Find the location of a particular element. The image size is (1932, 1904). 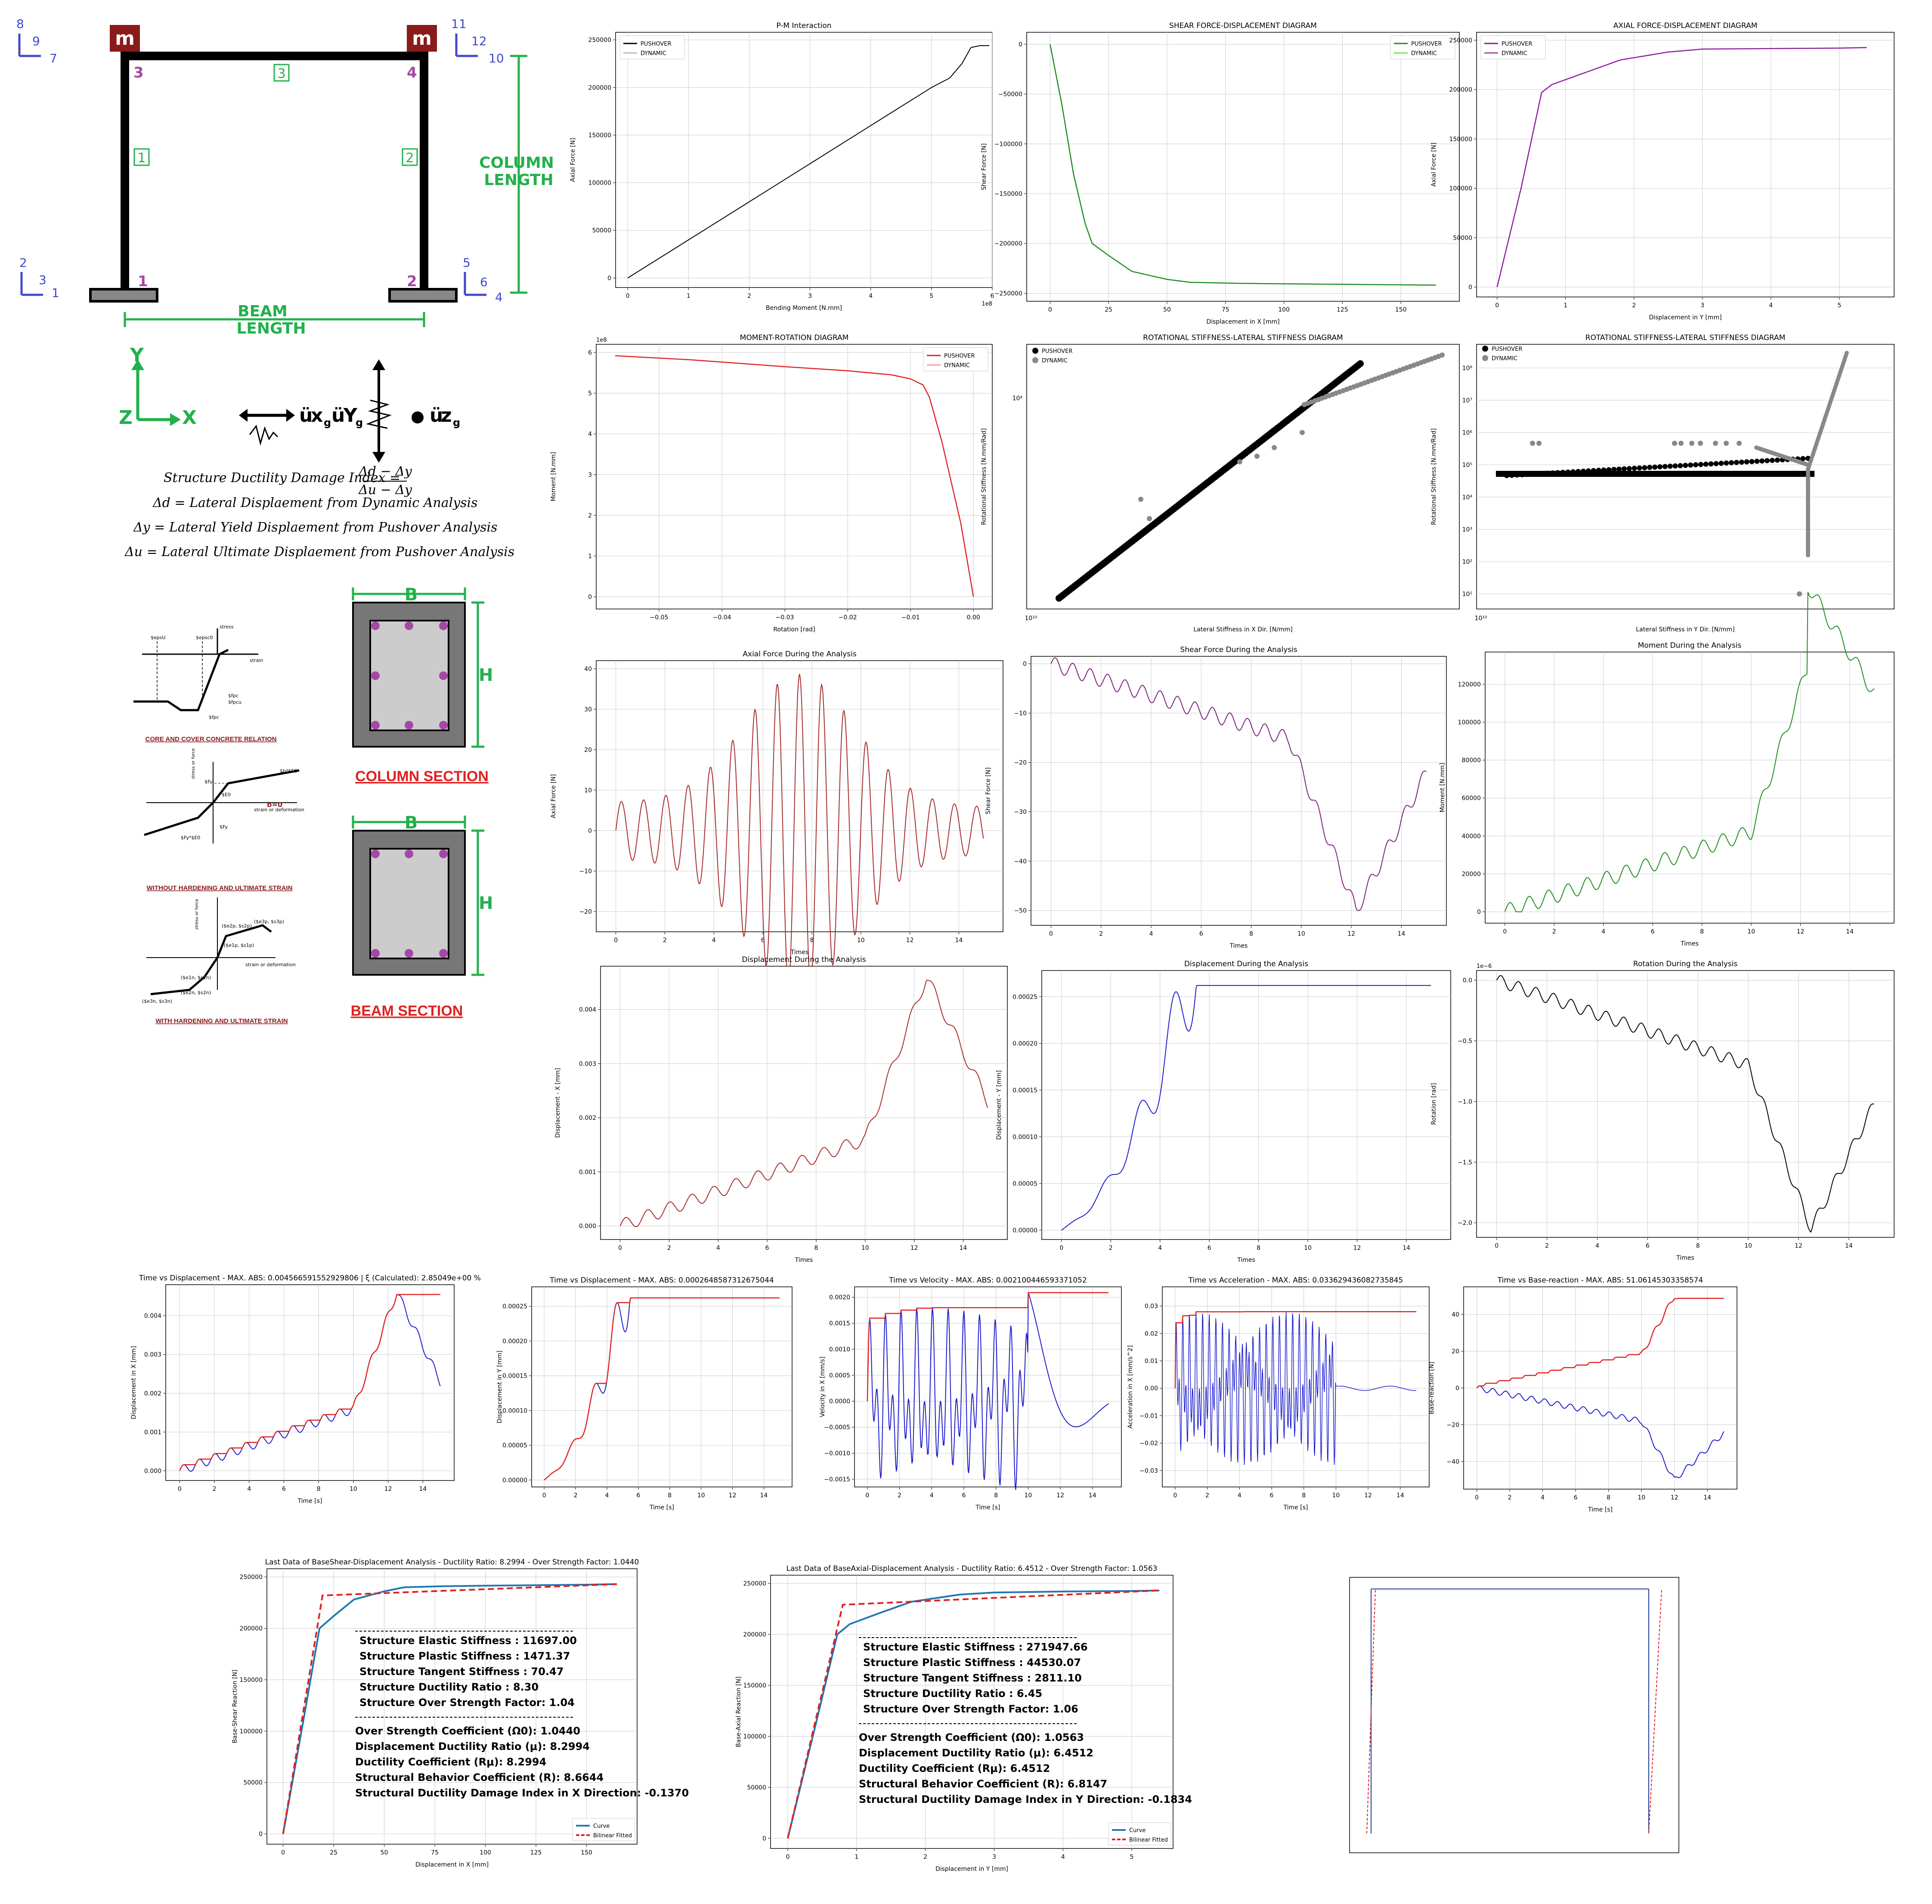

tick-label: 50 is located at coordinates (1167, 310).